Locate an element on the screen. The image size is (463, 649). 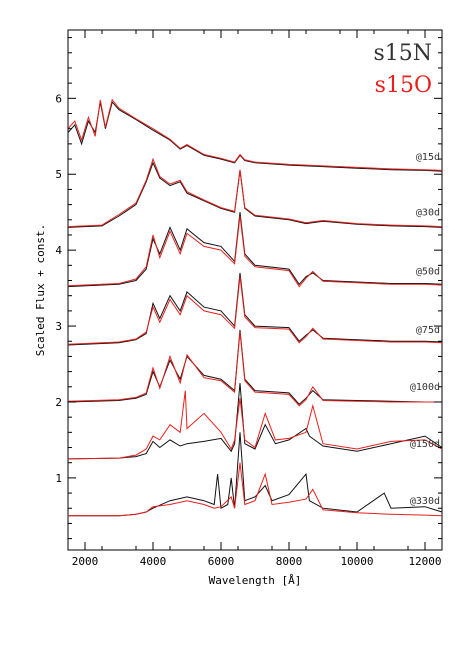
y-tick-label: 3 is located at coordinates (58, 326).